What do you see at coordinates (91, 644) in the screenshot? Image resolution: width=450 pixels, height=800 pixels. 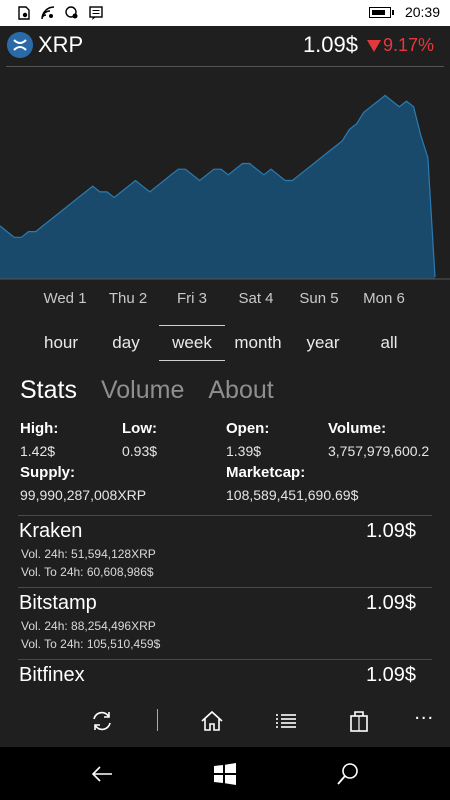 I see `exchange-volume-to: Vol. To 24h: 105,510,459$` at bounding box center [91, 644].